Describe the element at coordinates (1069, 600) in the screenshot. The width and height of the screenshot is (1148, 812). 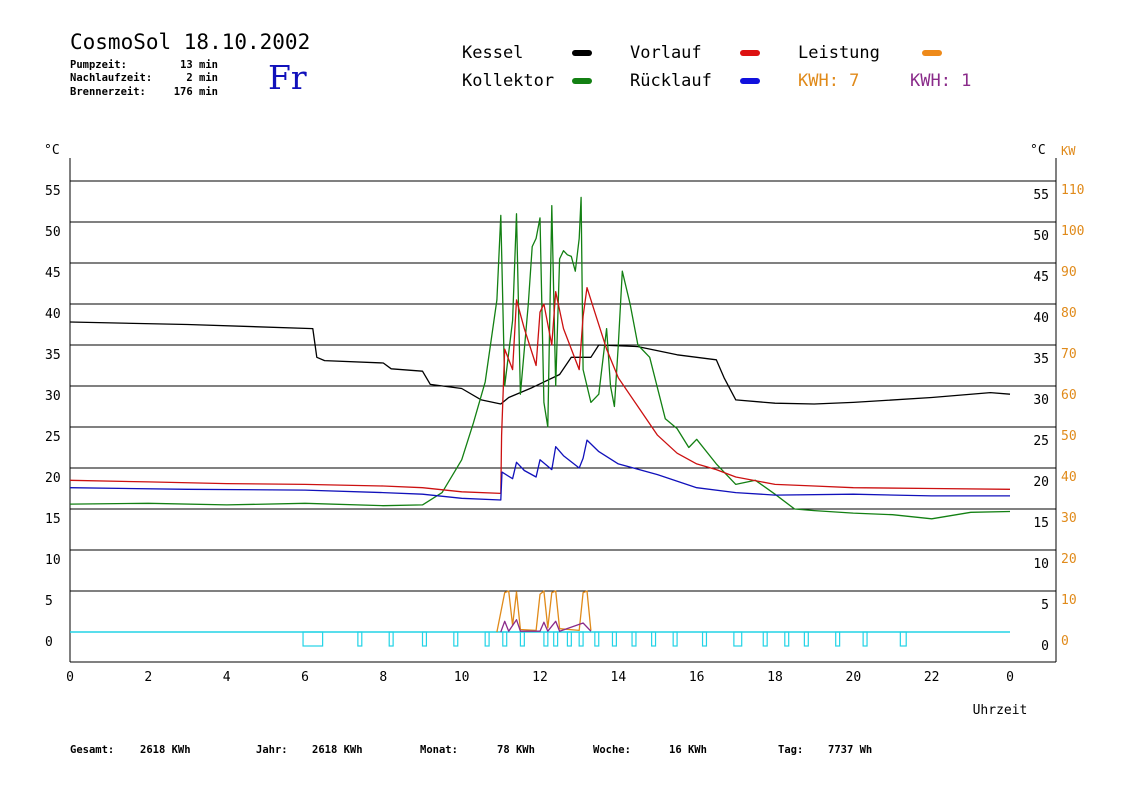
I see `y-tick-label-kw: 10` at that location.